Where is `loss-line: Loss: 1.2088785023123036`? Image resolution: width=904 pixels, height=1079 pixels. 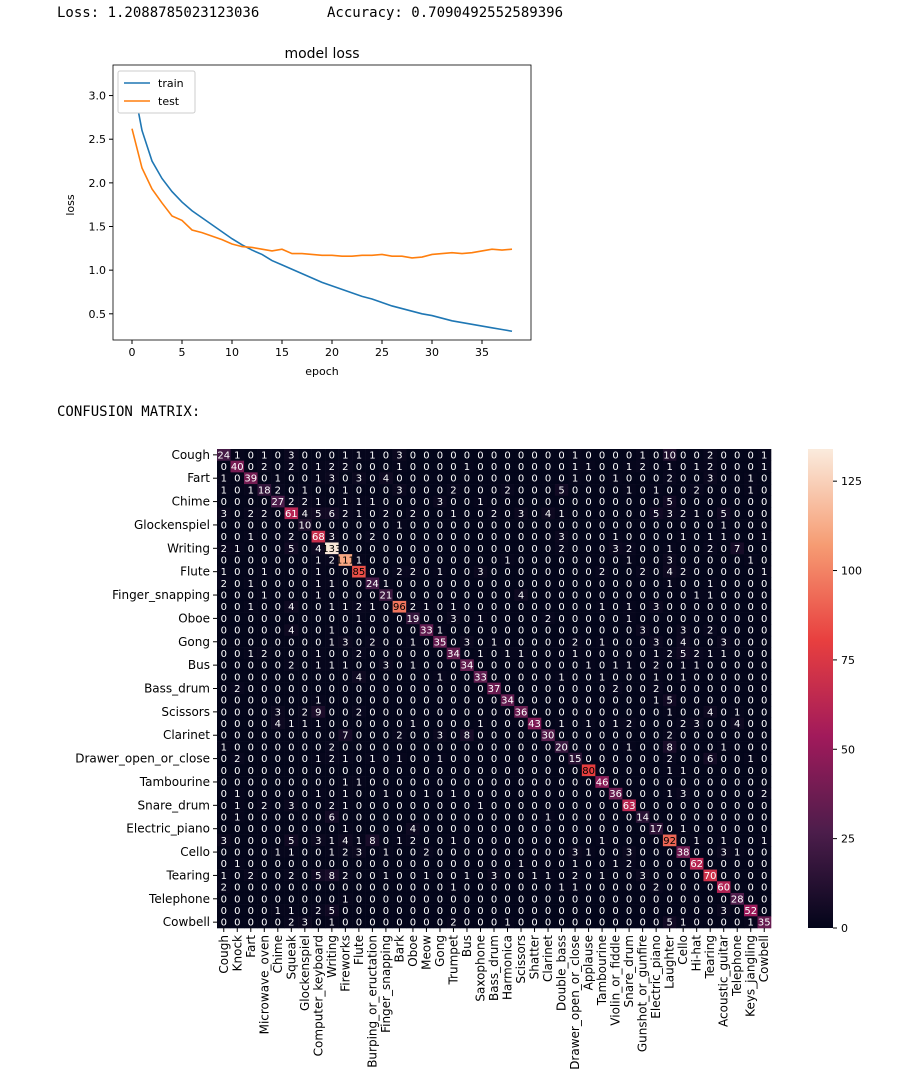
loss-line: Loss: 1.2088785023123036 is located at coordinates (158, 13).